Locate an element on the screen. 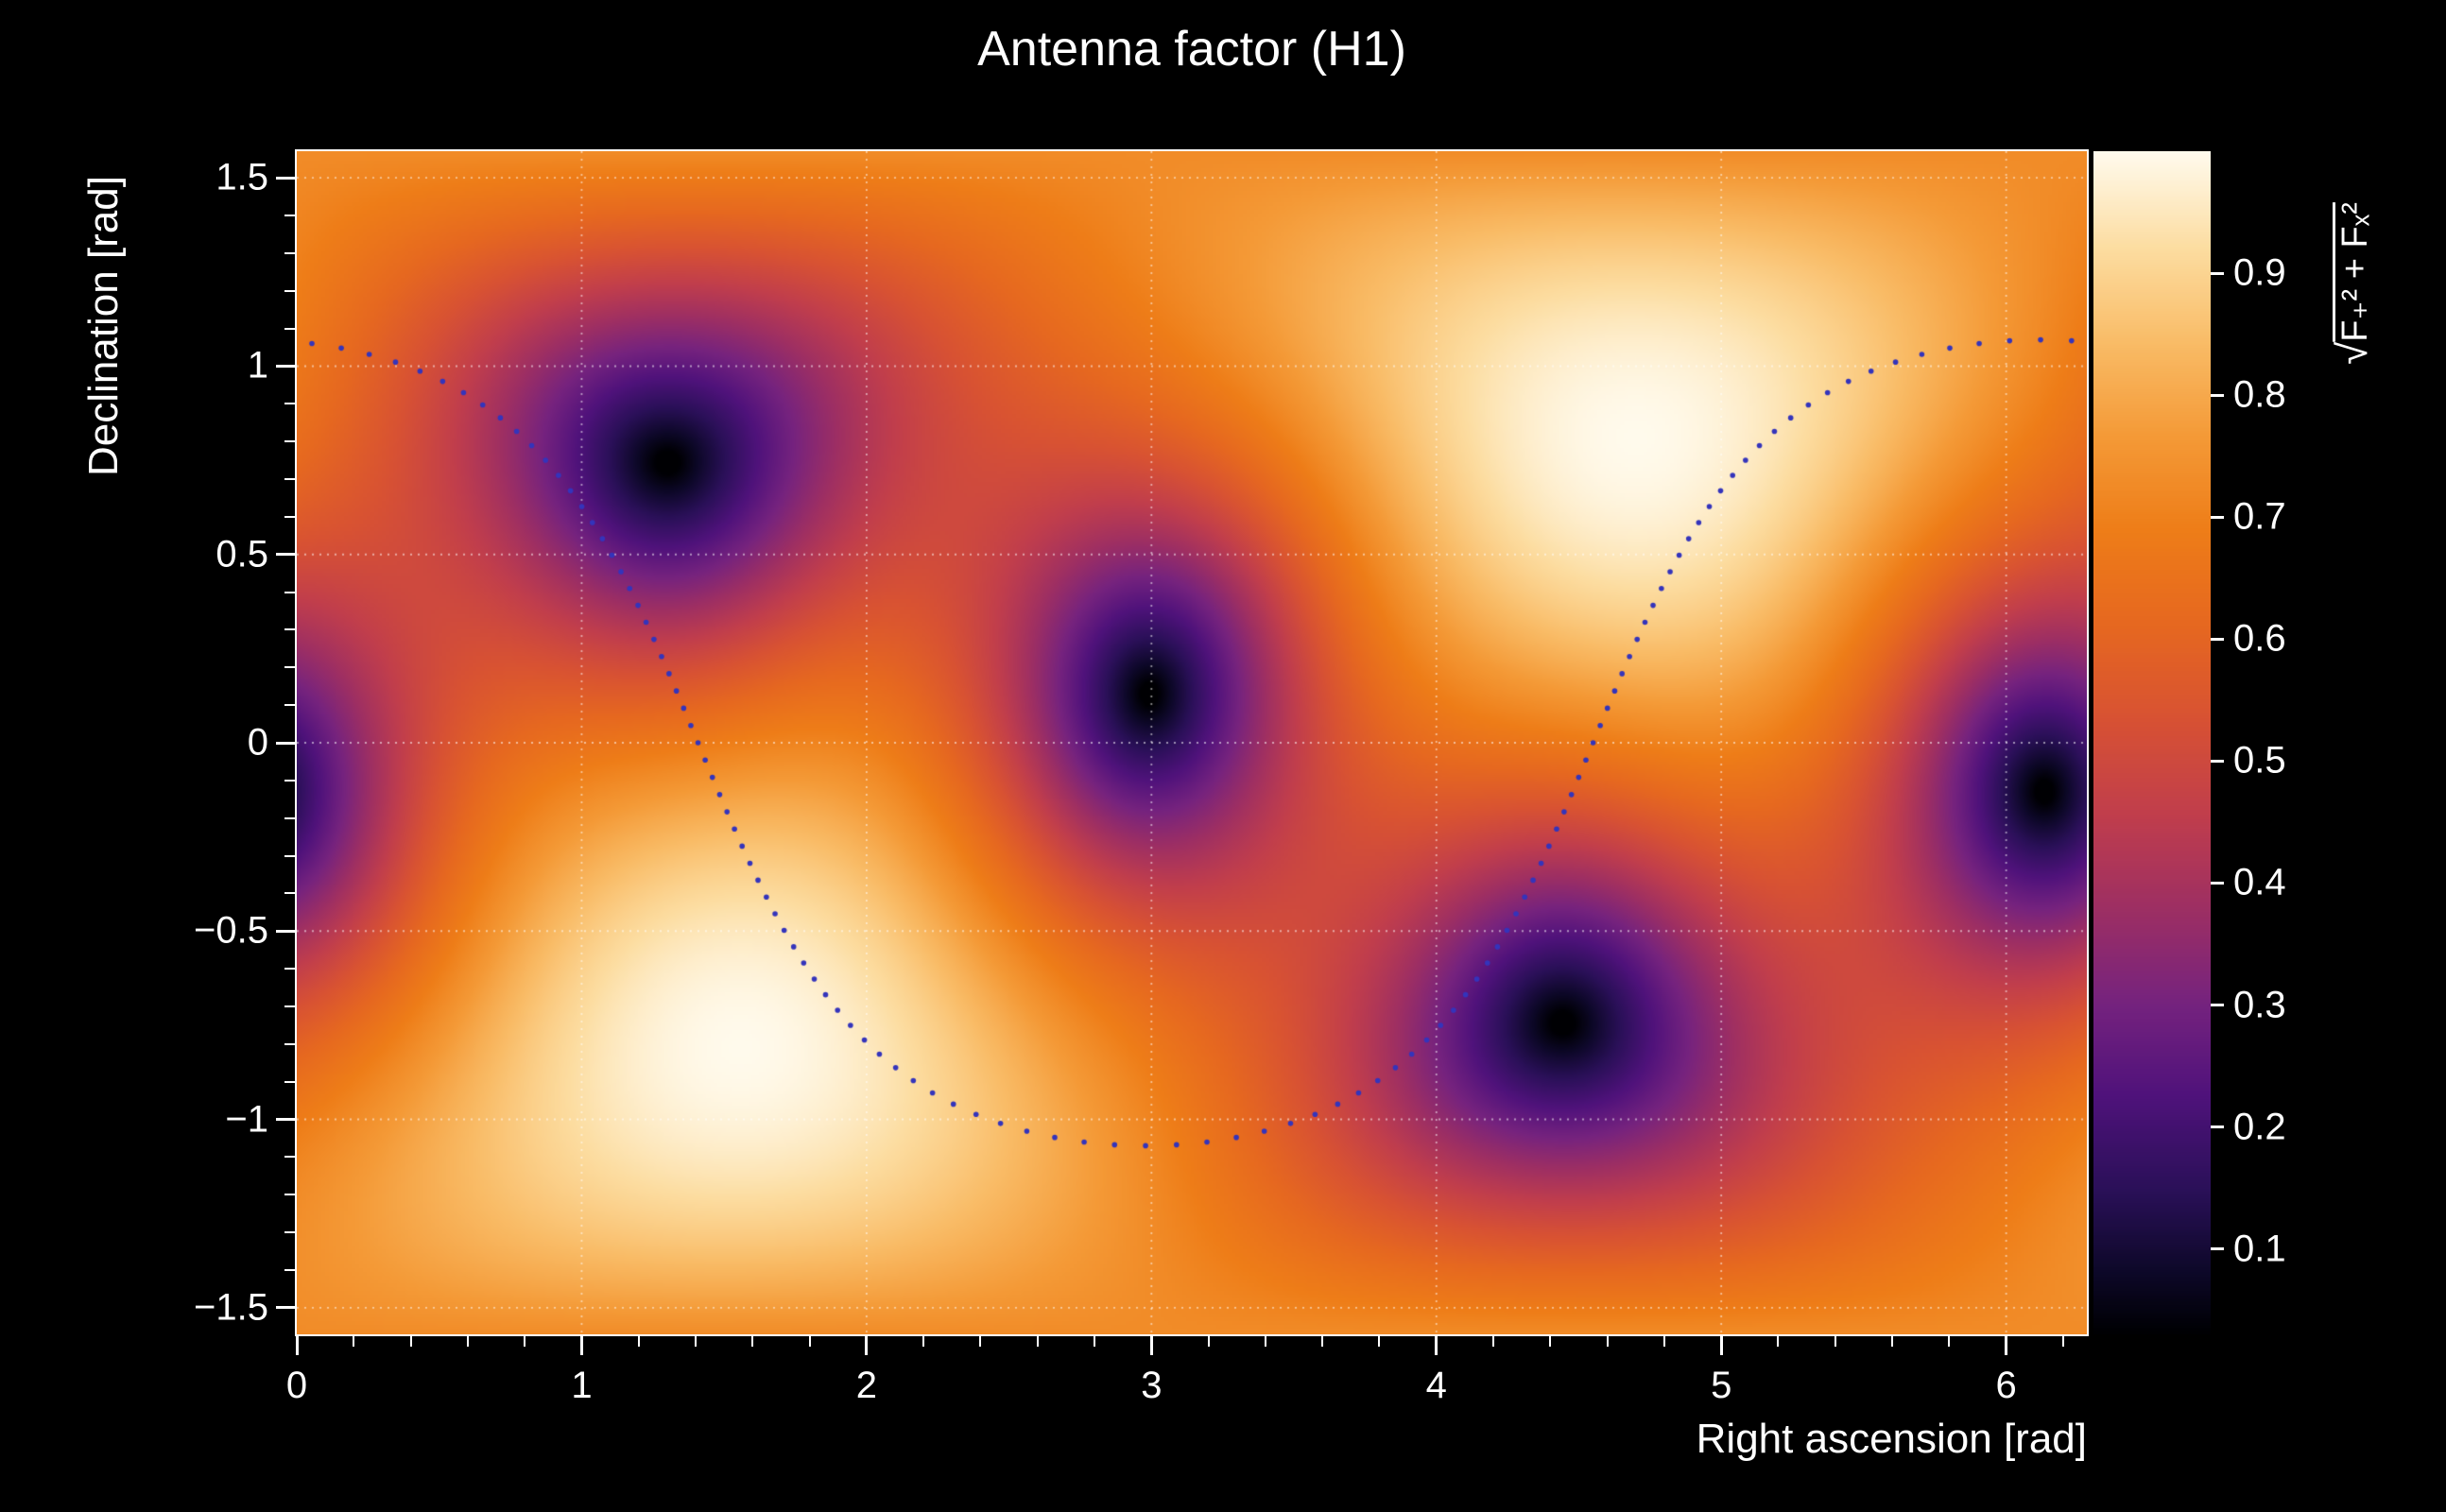  x-axis-tick-label: 0 is located at coordinates (296, 1385).